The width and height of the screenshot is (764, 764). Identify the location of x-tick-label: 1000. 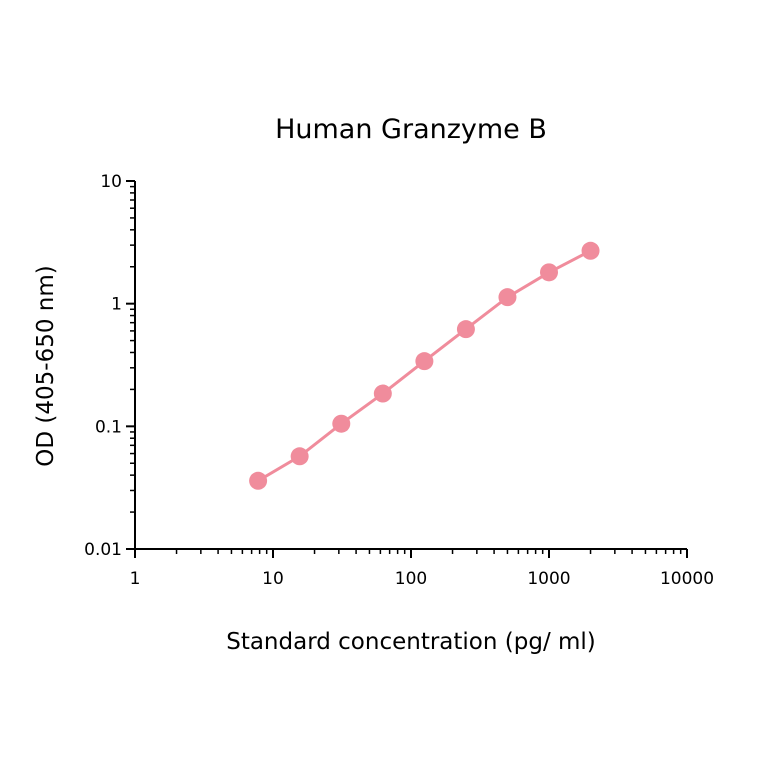
(548, 579).